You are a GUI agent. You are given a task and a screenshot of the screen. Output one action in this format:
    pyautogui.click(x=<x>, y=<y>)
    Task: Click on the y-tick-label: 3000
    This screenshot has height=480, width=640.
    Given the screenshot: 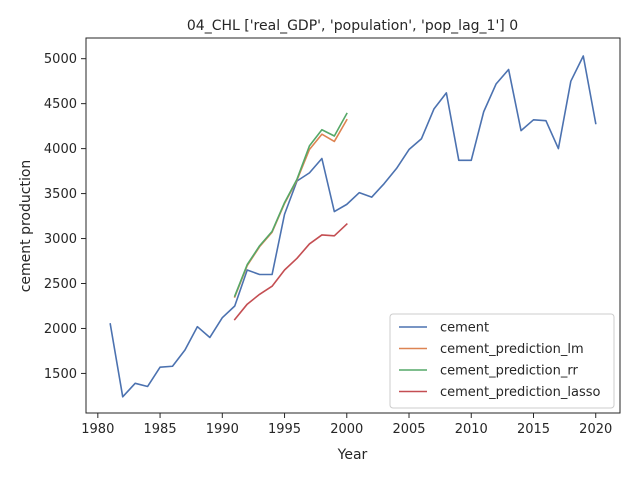 What is the action you would take?
    pyautogui.click(x=60, y=239)
    